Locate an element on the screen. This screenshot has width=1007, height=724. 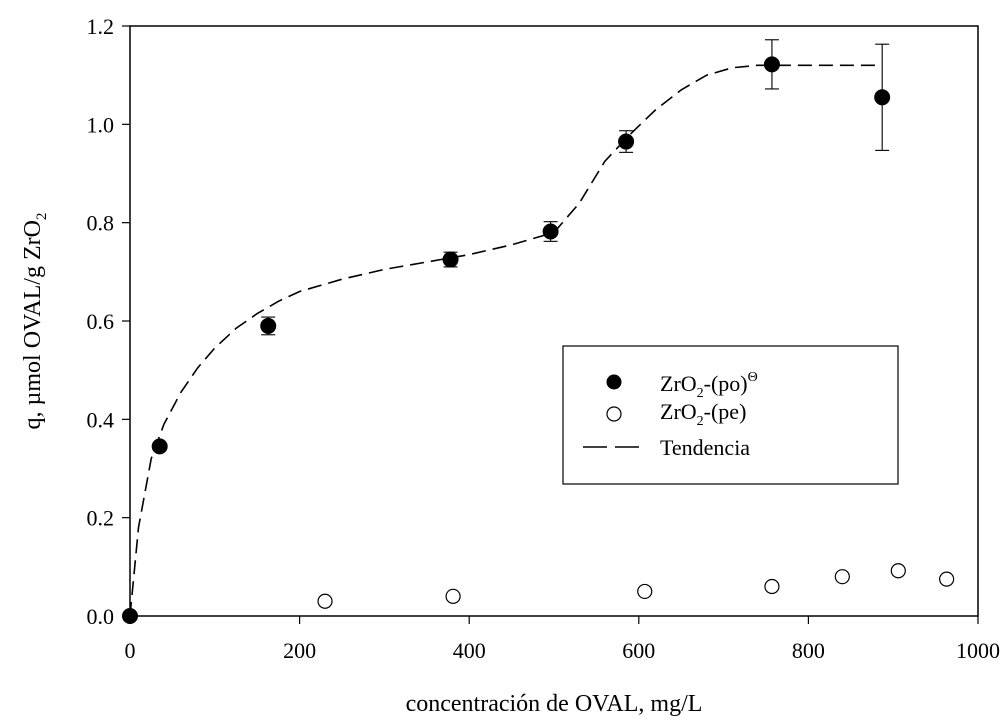
x-tick-label: 200 is located at coordinates (299, 650).